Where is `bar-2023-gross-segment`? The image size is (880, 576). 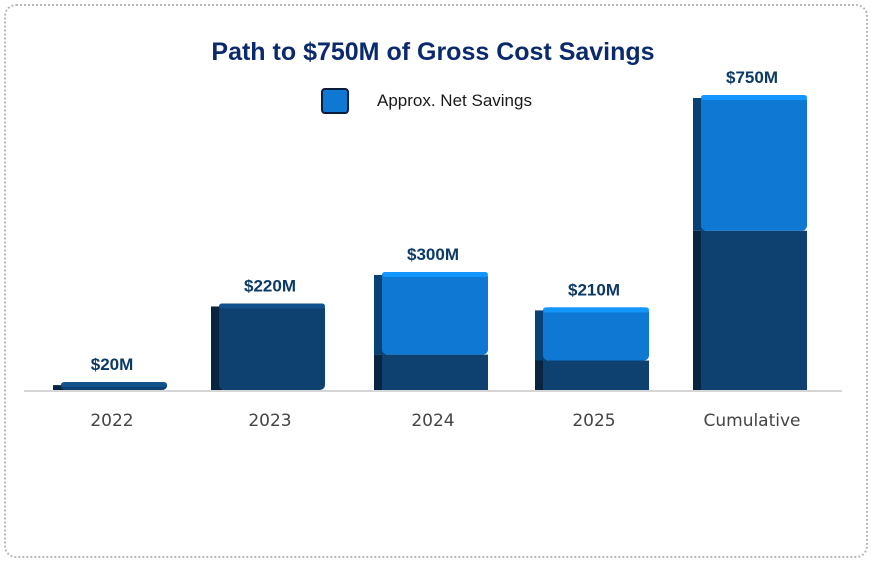
bar-2023-gross-segment is located at coordinates (272, 346).